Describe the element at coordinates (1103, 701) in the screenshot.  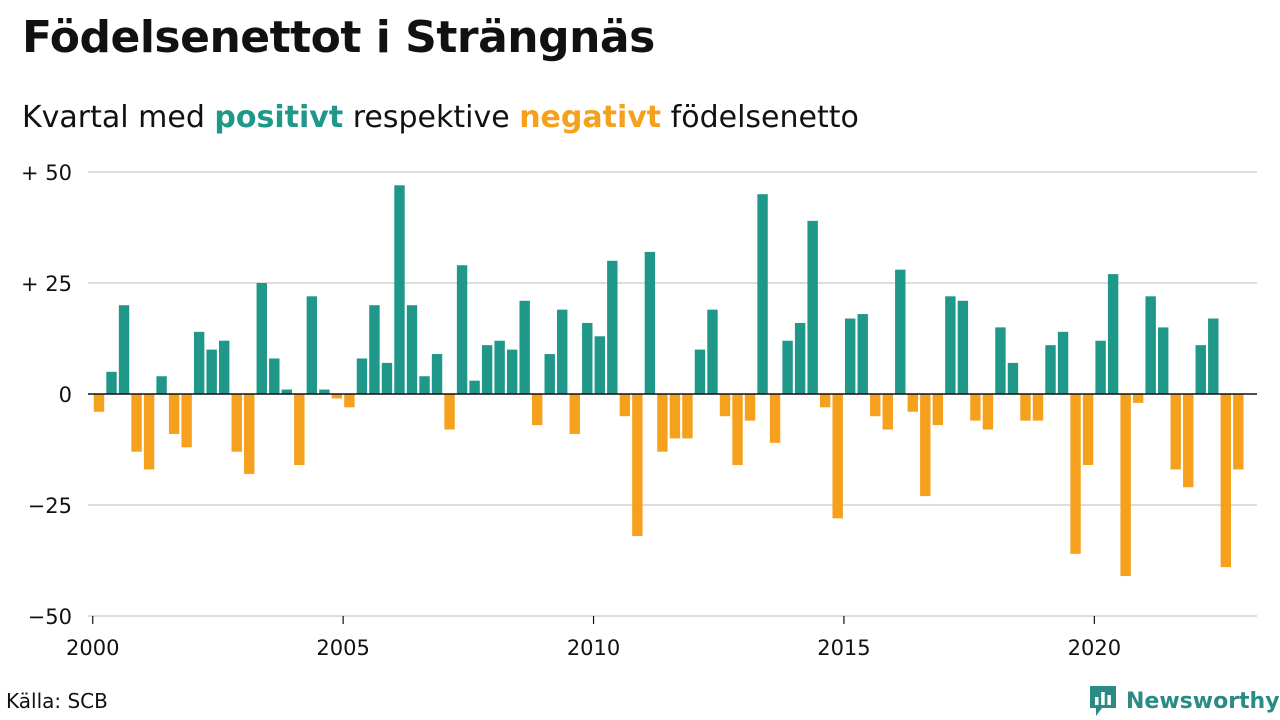
I see `bar-chart-logo-icon` at that location.